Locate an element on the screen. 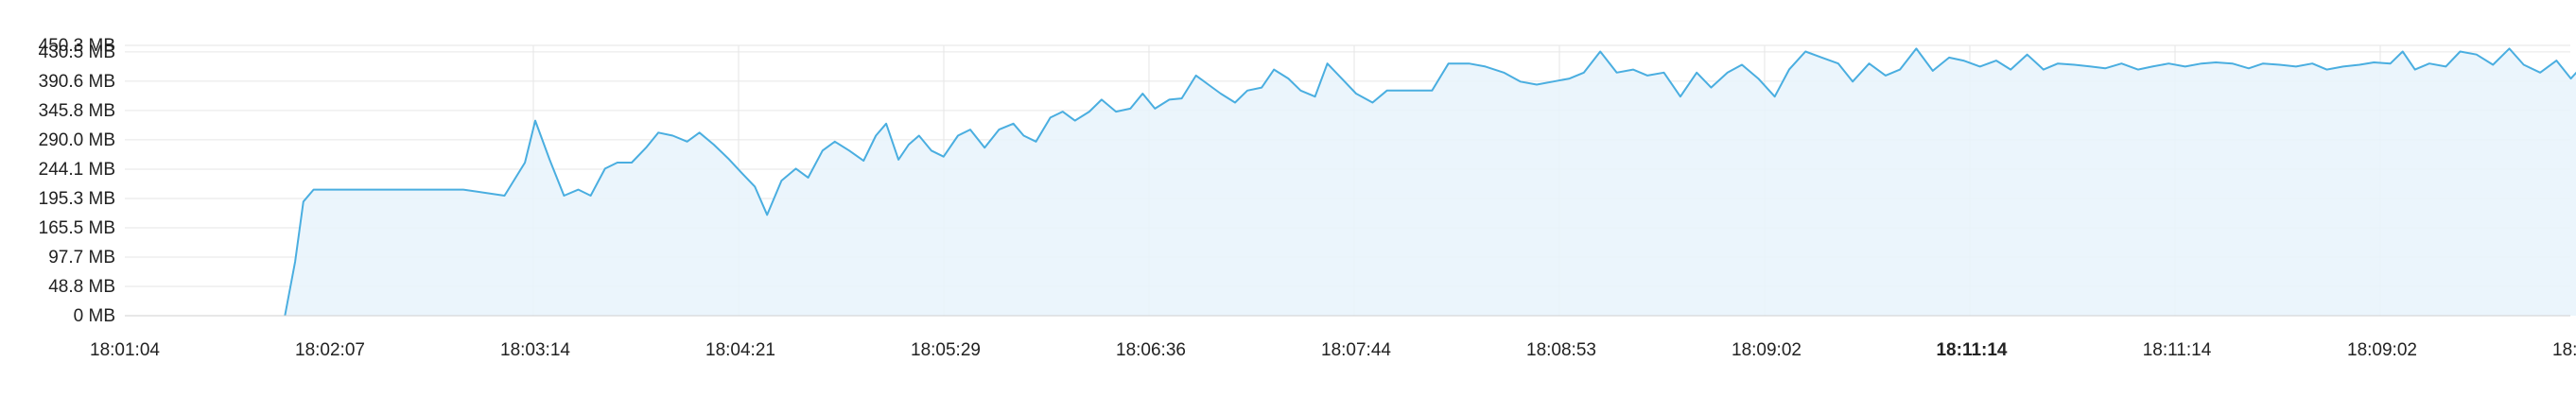  y-tick-label: 345.8 MB is located at coordinates (77, 111).